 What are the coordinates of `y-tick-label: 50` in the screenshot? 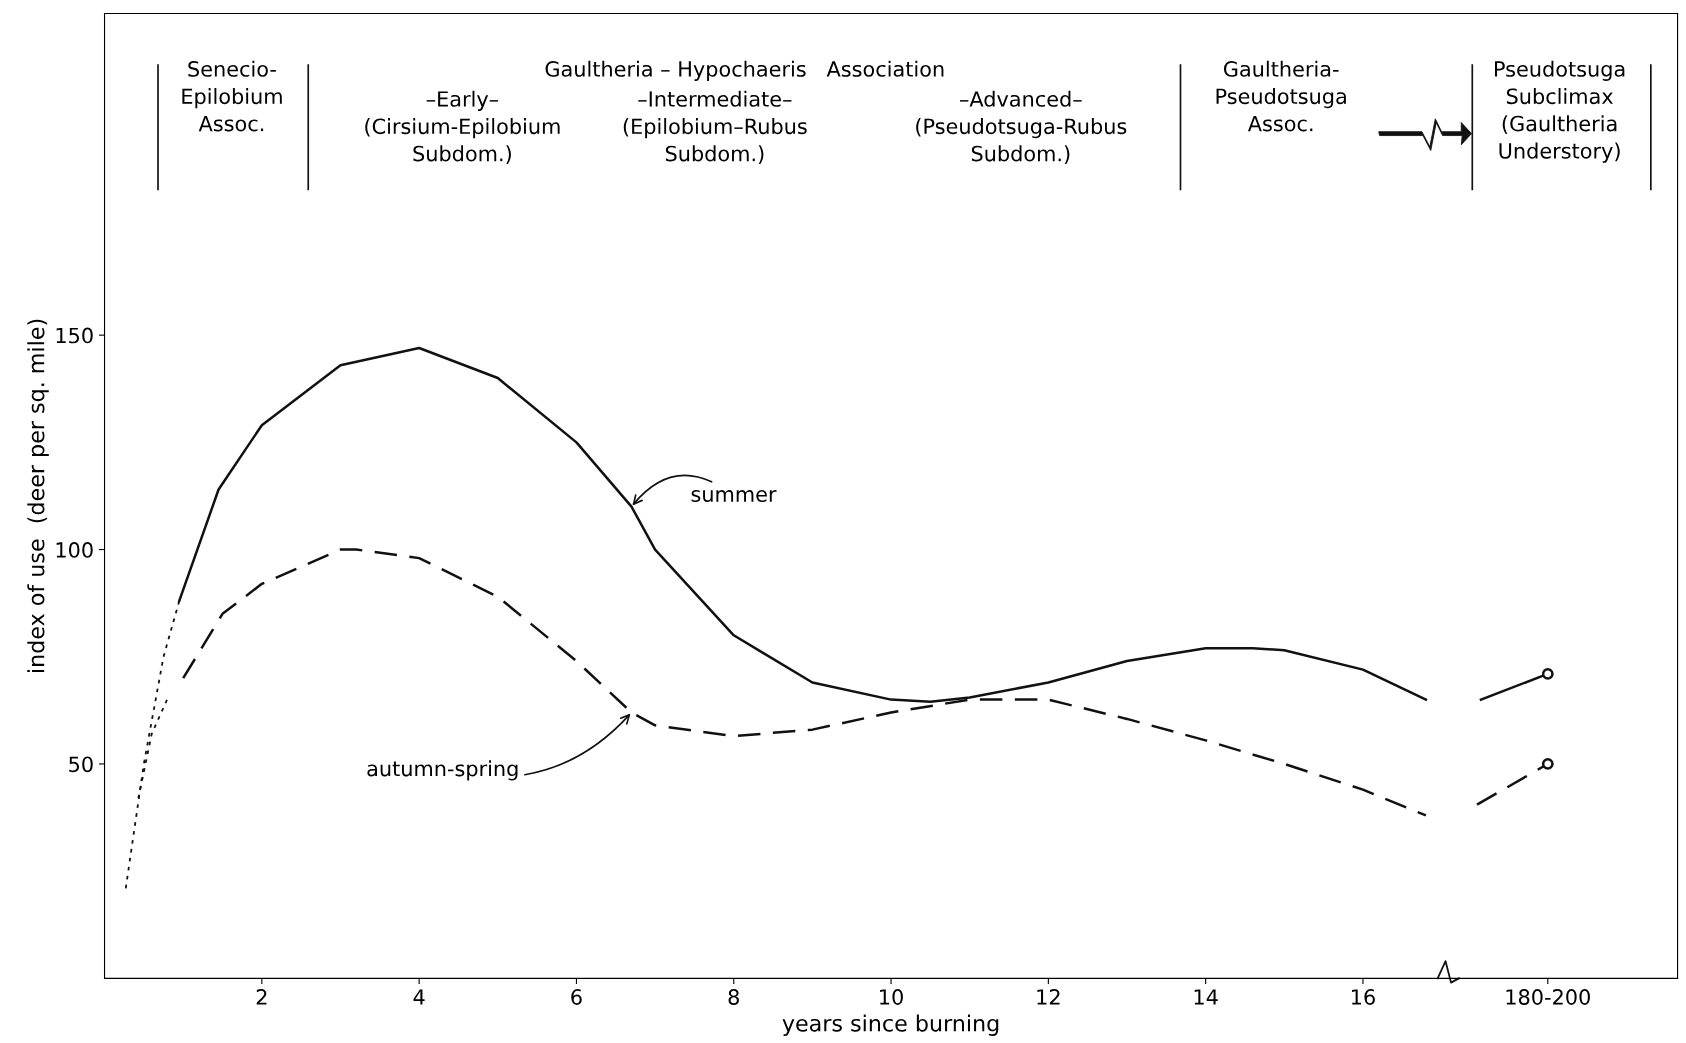 It's located at (81, 764).